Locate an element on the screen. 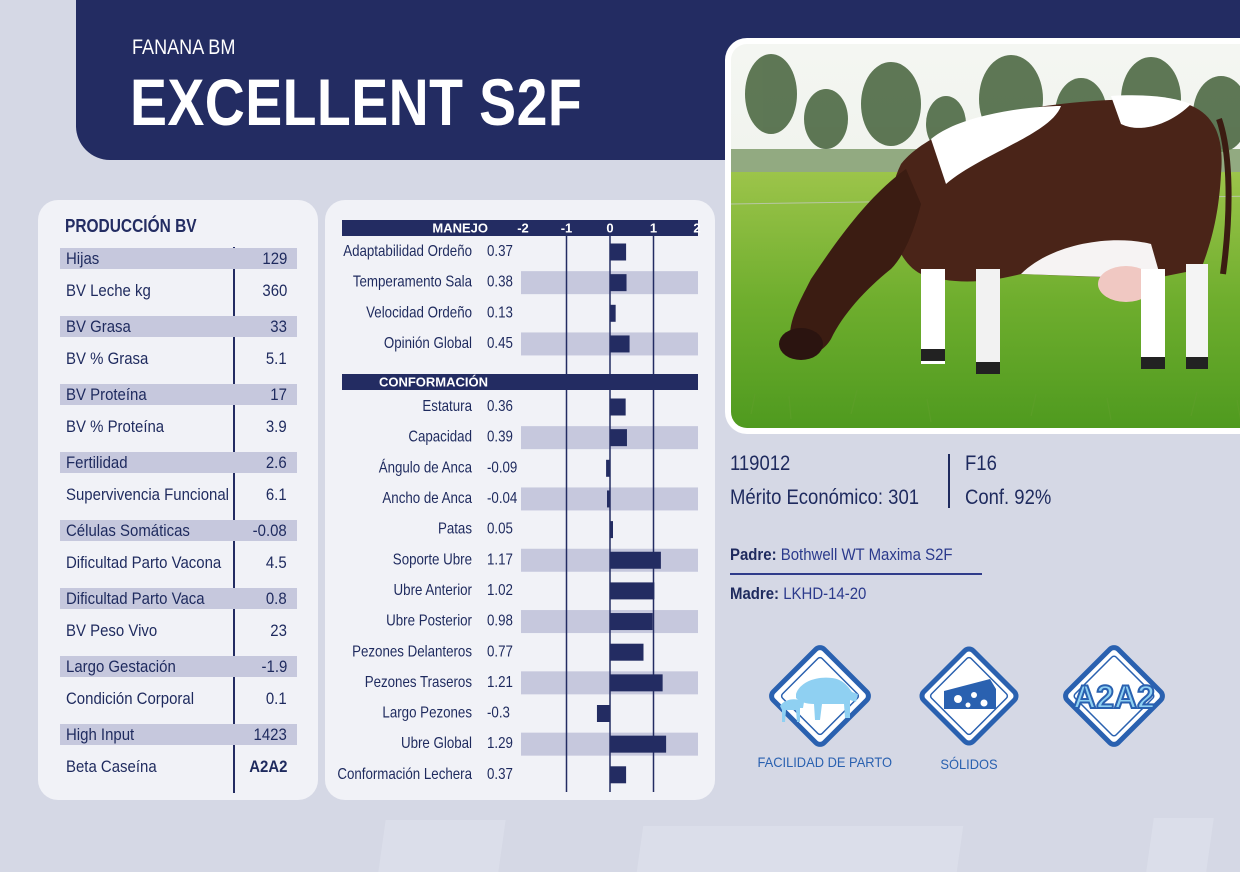 Image resolution: width=1240 pixels, height=872 pixels. production-row-label: Dificultad Parto Vacona is located at coordinates (144, 562).